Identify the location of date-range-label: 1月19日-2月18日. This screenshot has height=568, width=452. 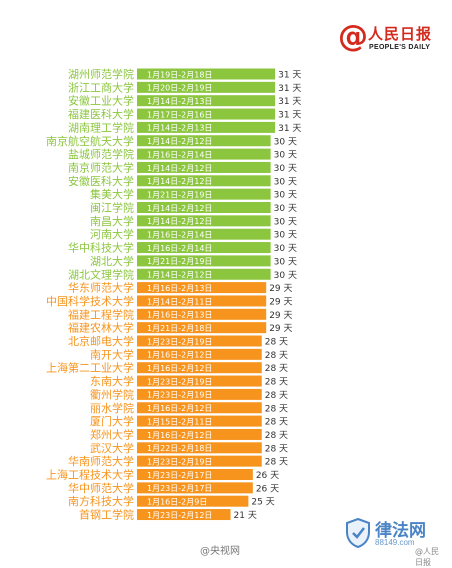
(179, 74).